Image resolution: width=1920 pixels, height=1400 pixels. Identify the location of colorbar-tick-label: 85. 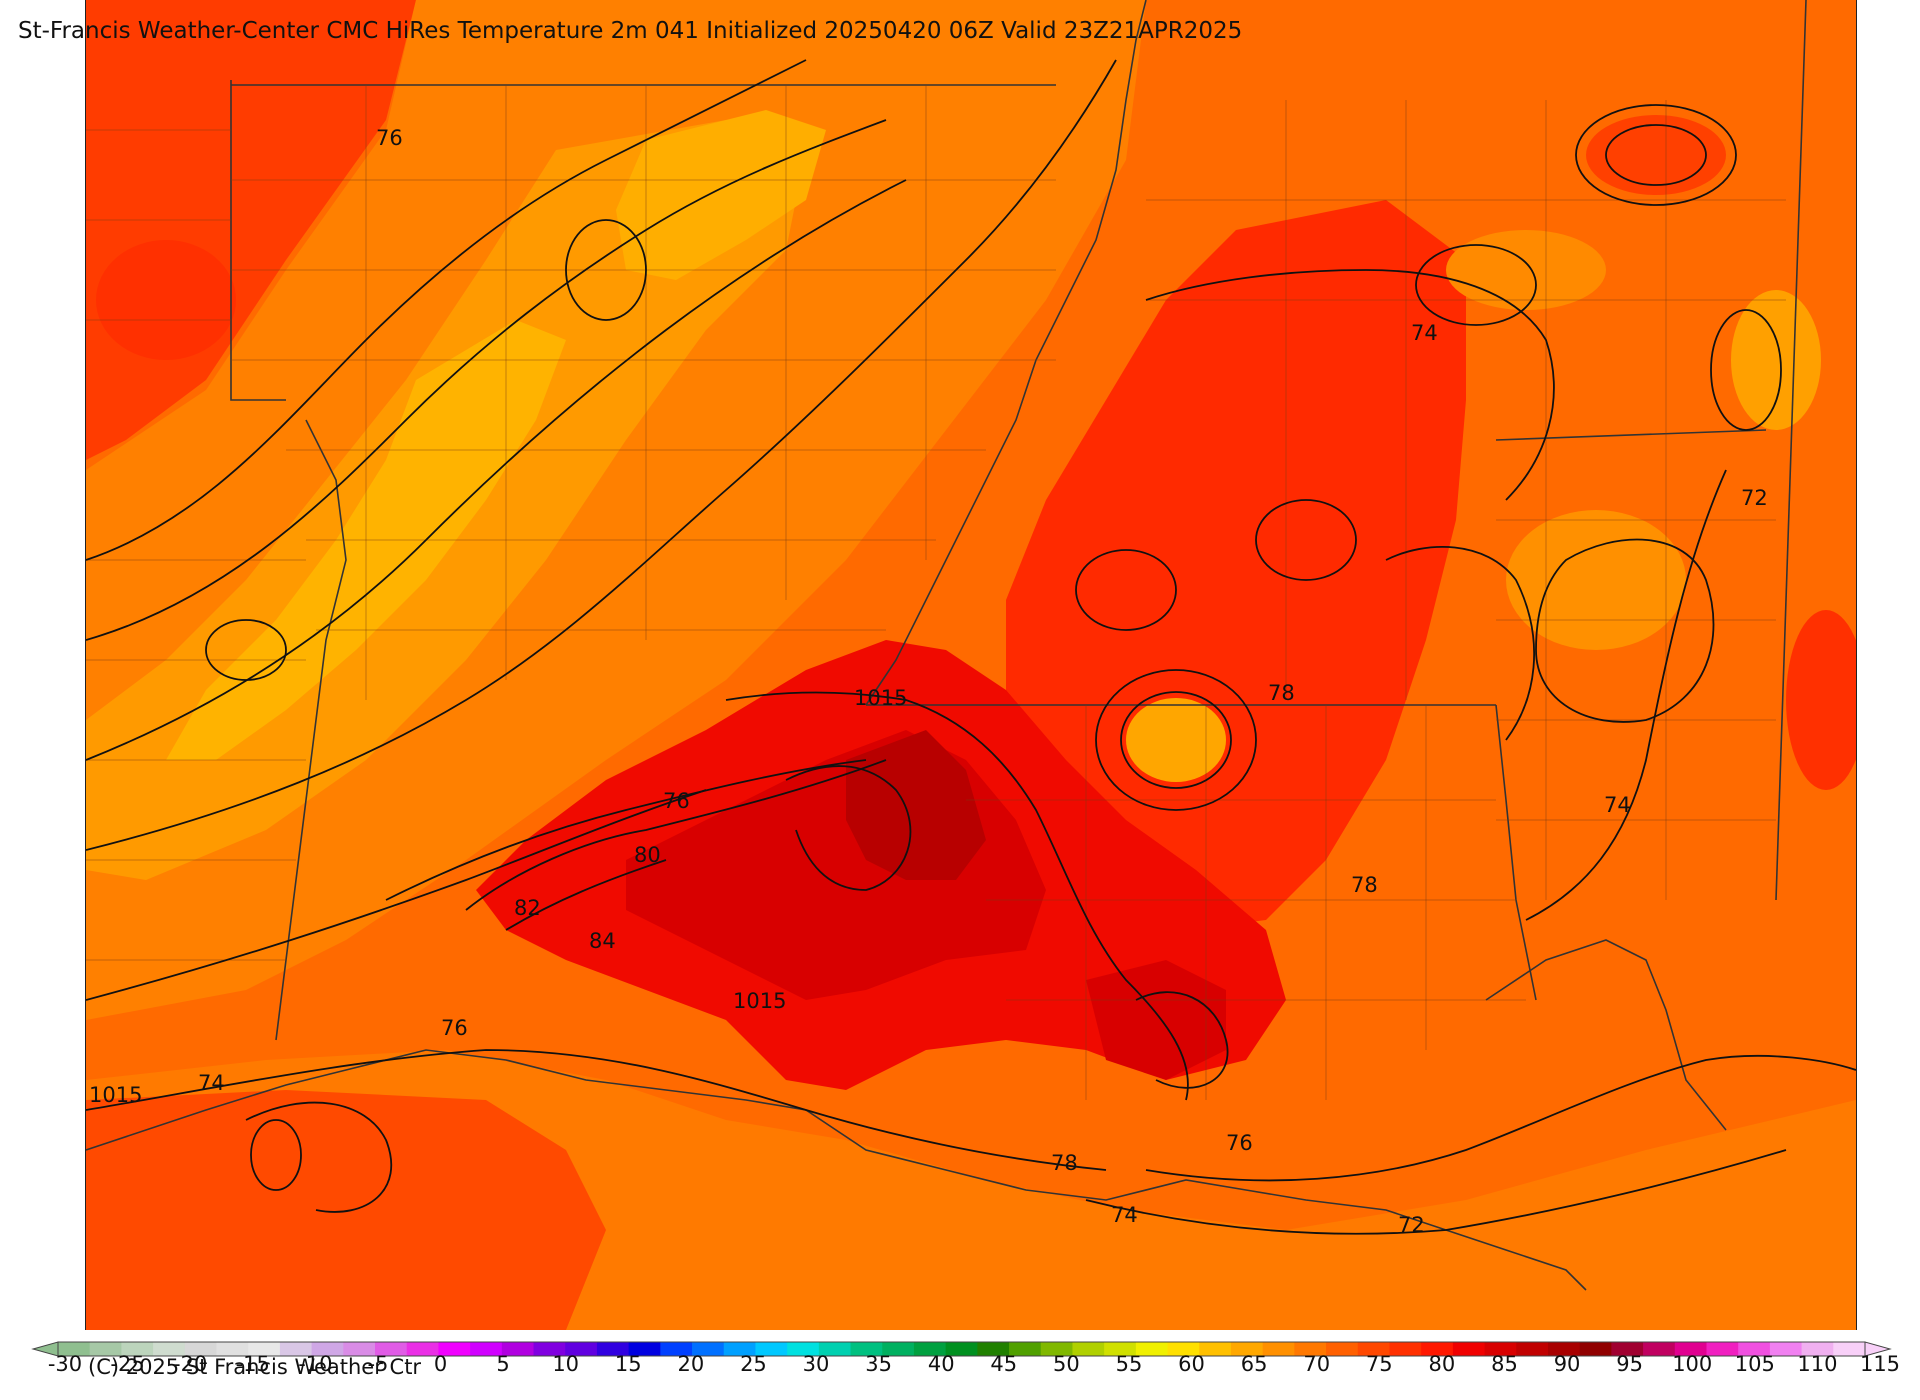
(1504, 1364).